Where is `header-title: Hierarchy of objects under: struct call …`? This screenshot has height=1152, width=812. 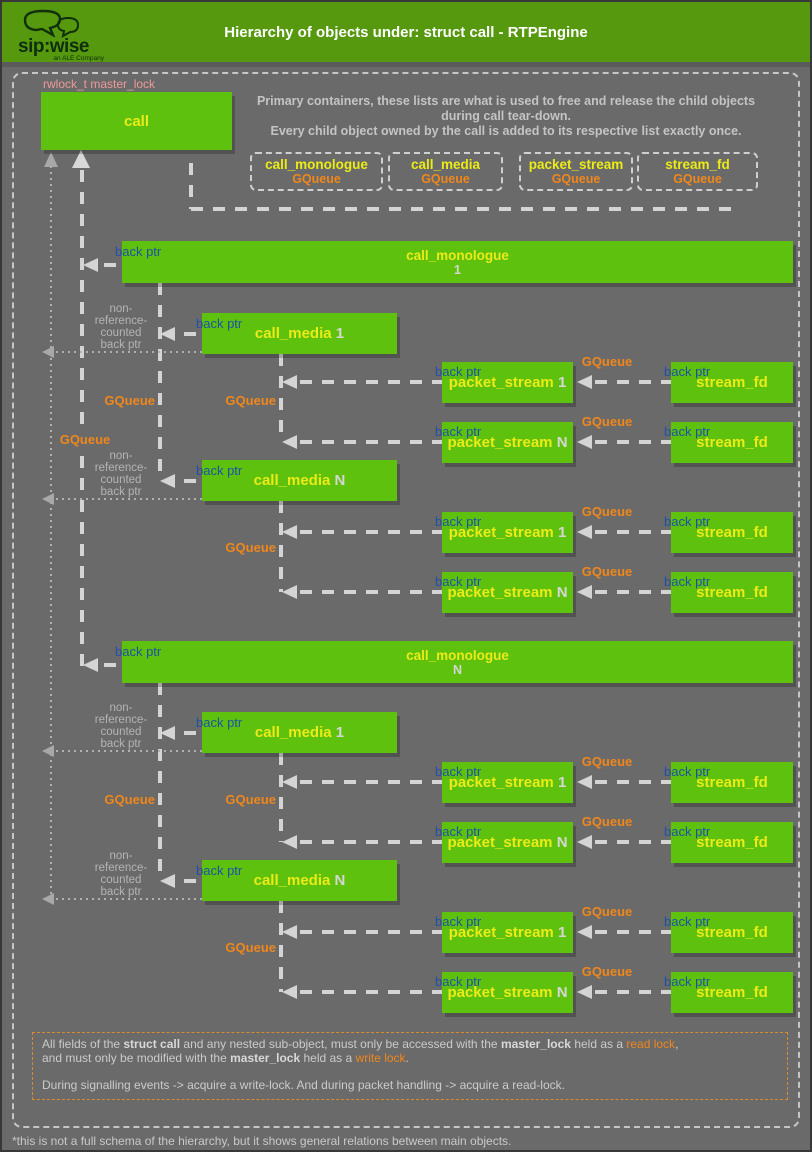 header-title: Hierarchy of objects under: struct call … is located at coordinates (406, 32).